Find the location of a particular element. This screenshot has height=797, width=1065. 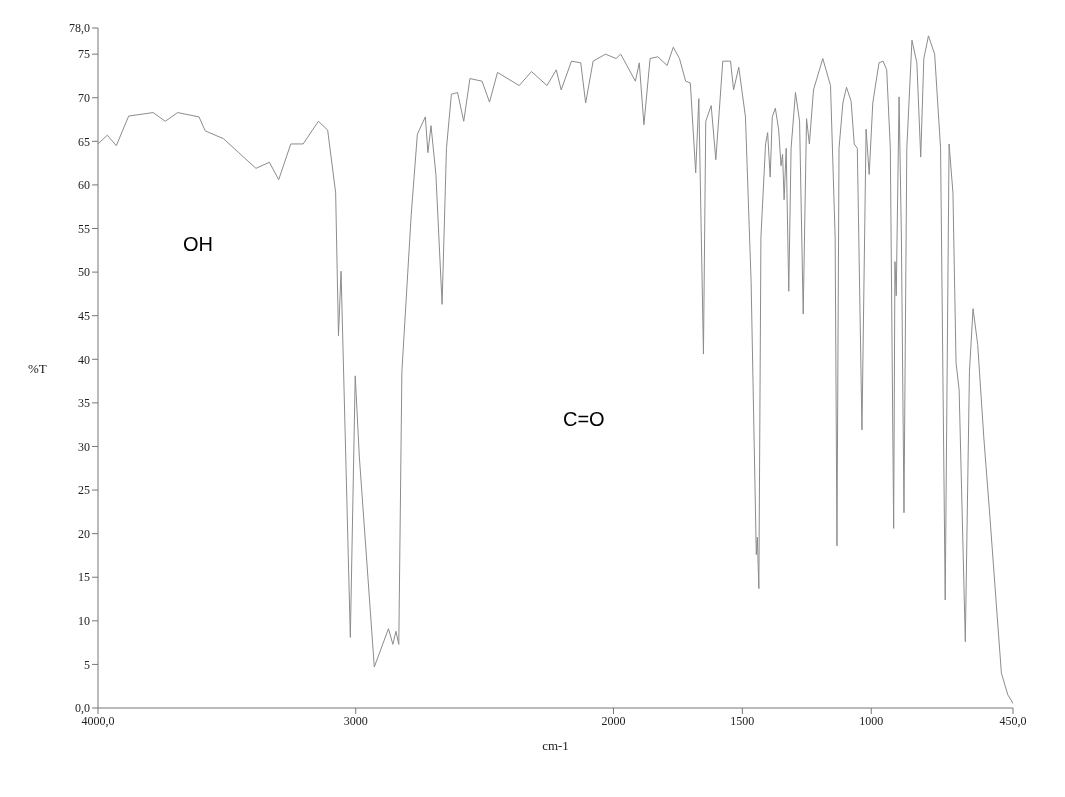

y-tick-label: 30 is located at coordinates (84, 446).